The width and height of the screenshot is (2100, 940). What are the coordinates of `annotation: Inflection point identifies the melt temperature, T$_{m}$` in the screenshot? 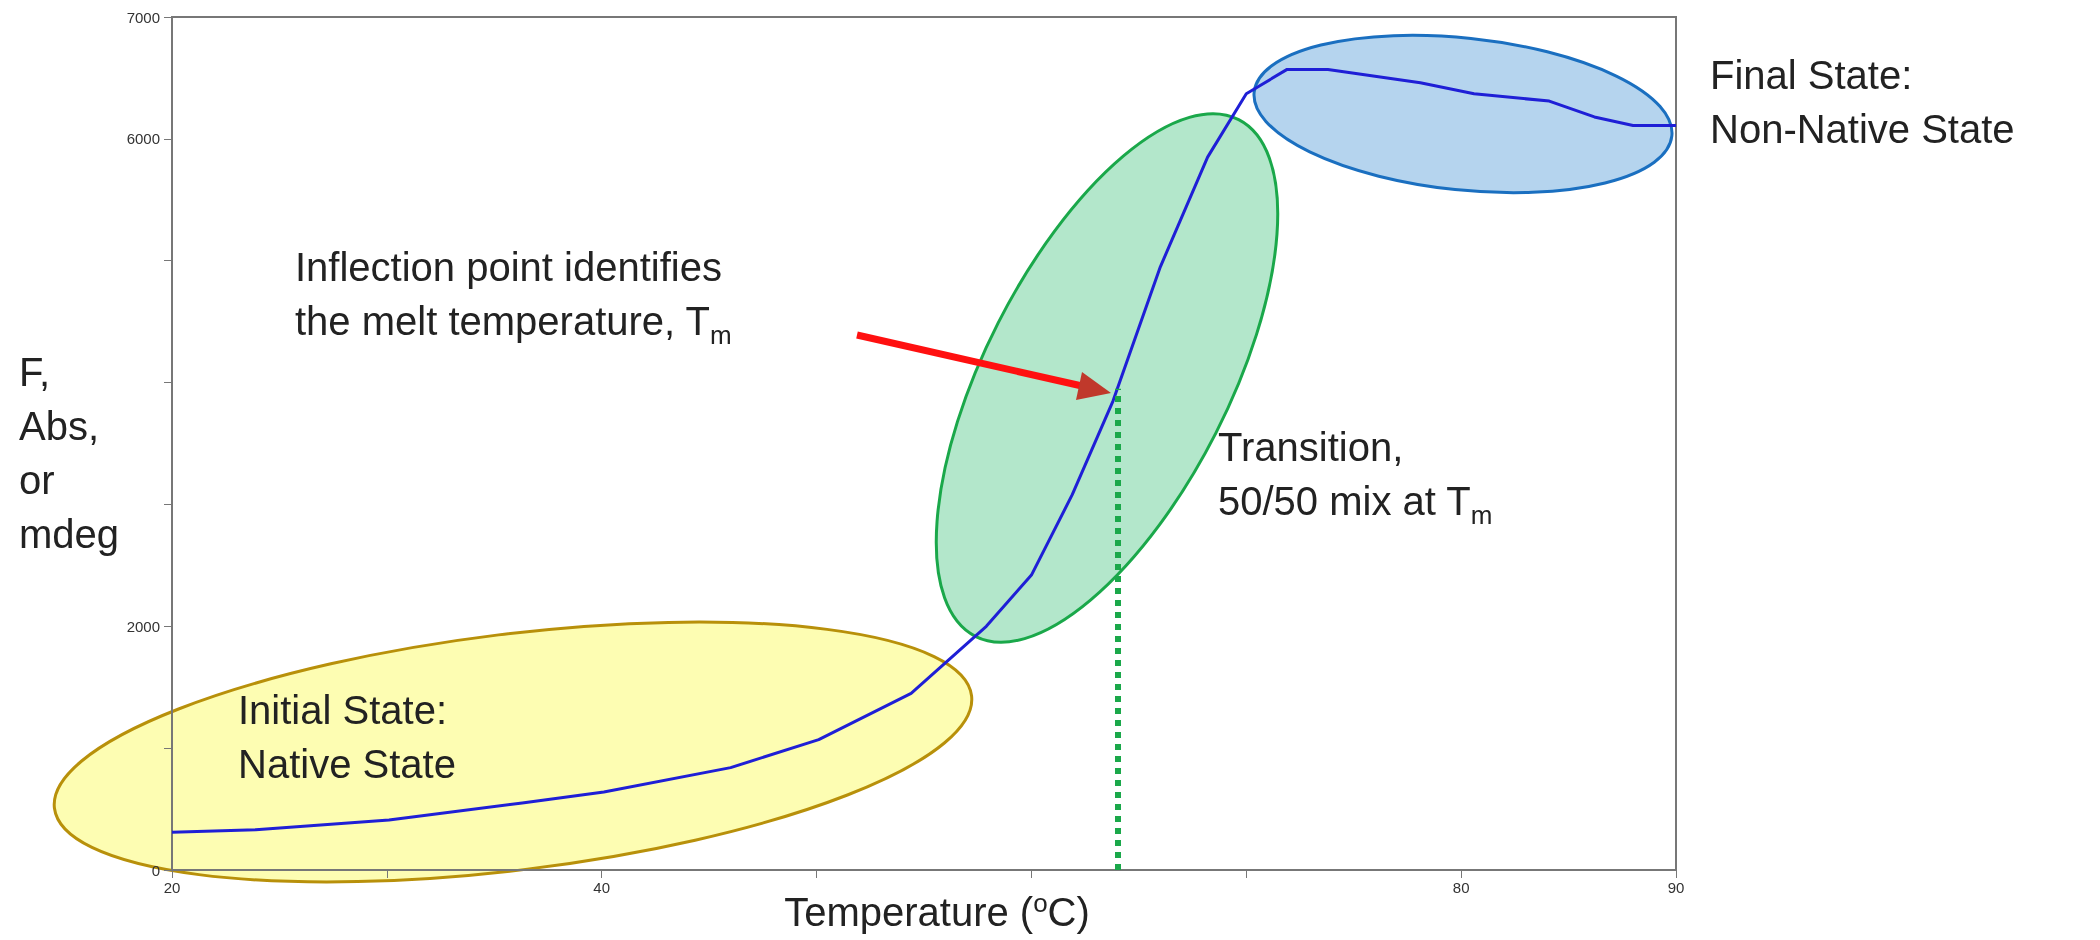 It's located at (513, 298).